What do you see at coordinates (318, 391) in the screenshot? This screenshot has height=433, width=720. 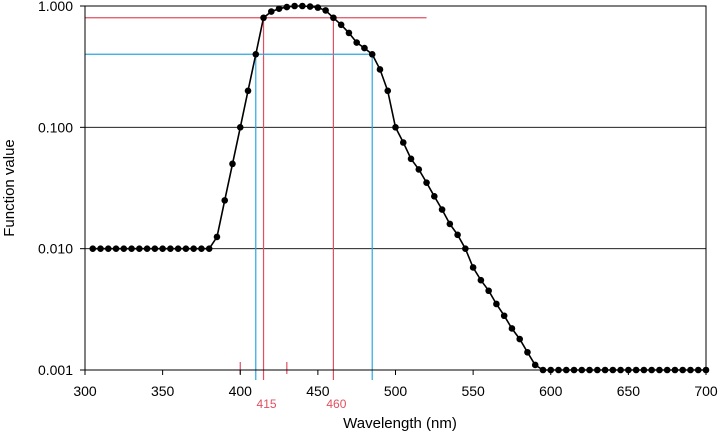 I see `x-tick-label: 450` at bounding box center [318, 391].